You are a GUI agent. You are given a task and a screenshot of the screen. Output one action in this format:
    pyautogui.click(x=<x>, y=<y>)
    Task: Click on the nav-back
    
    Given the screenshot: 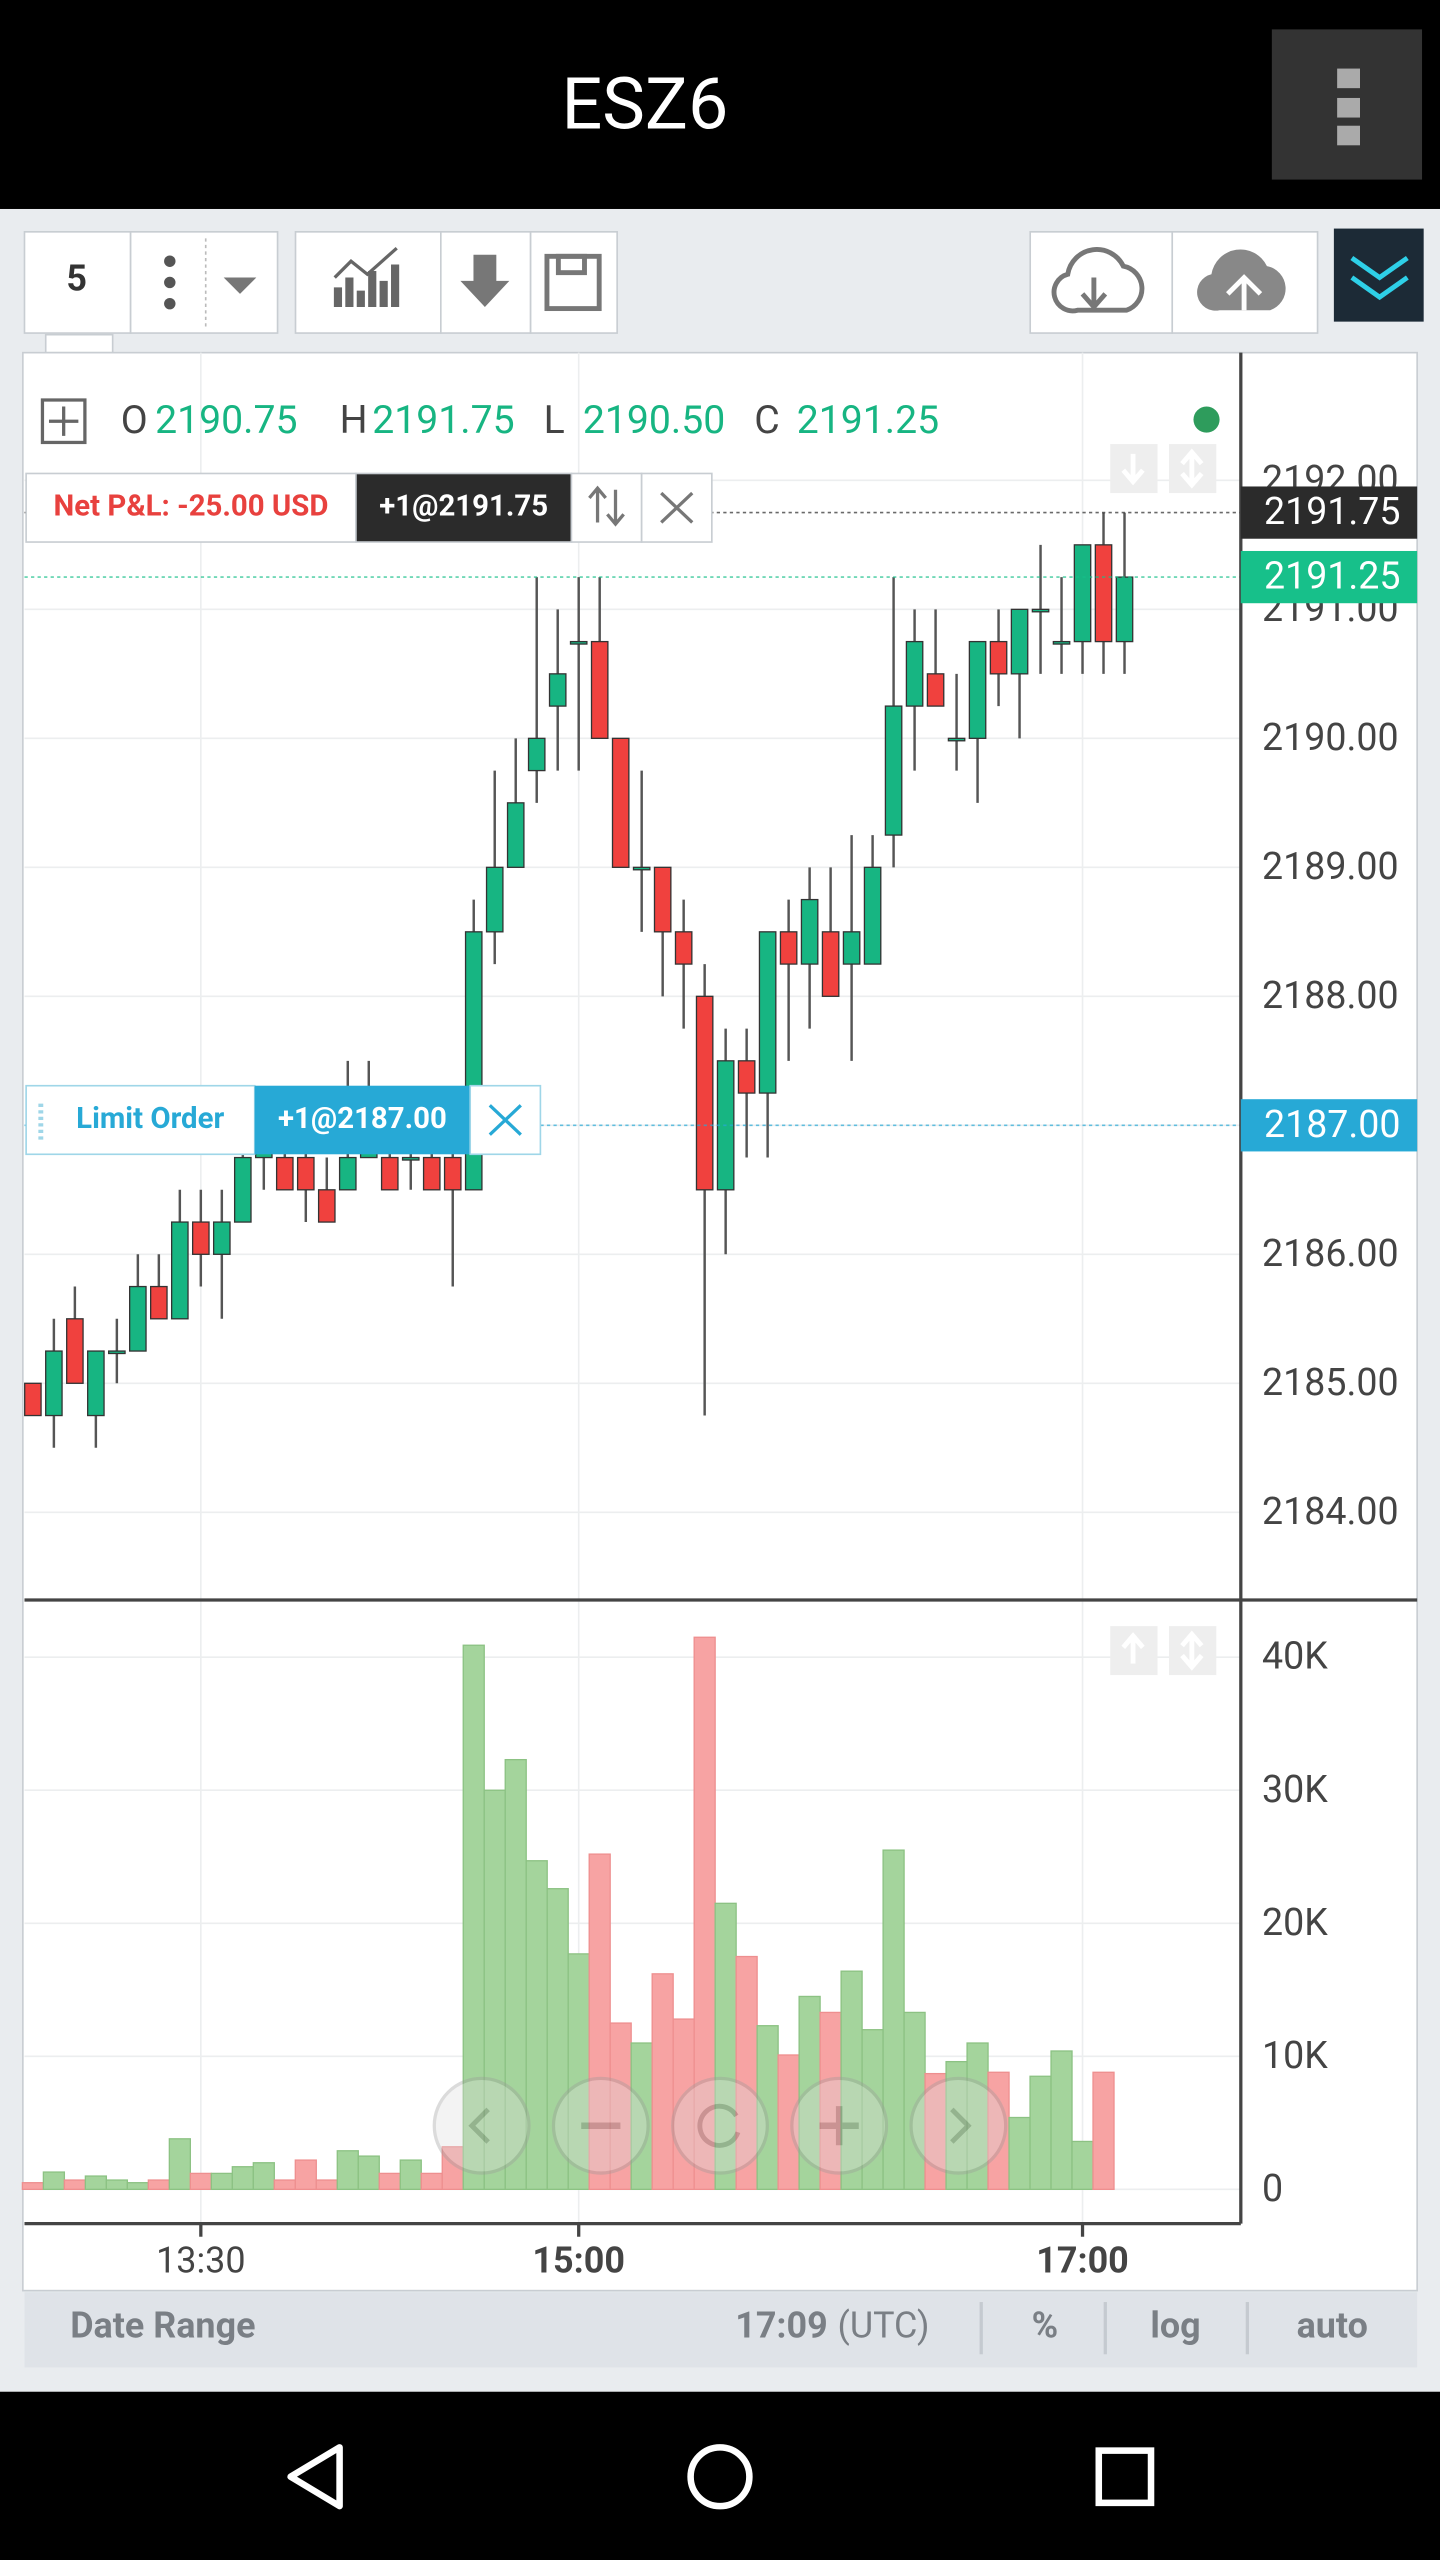 What is the action you would take?
    pyautogui.click(x=315, y=2477)
    